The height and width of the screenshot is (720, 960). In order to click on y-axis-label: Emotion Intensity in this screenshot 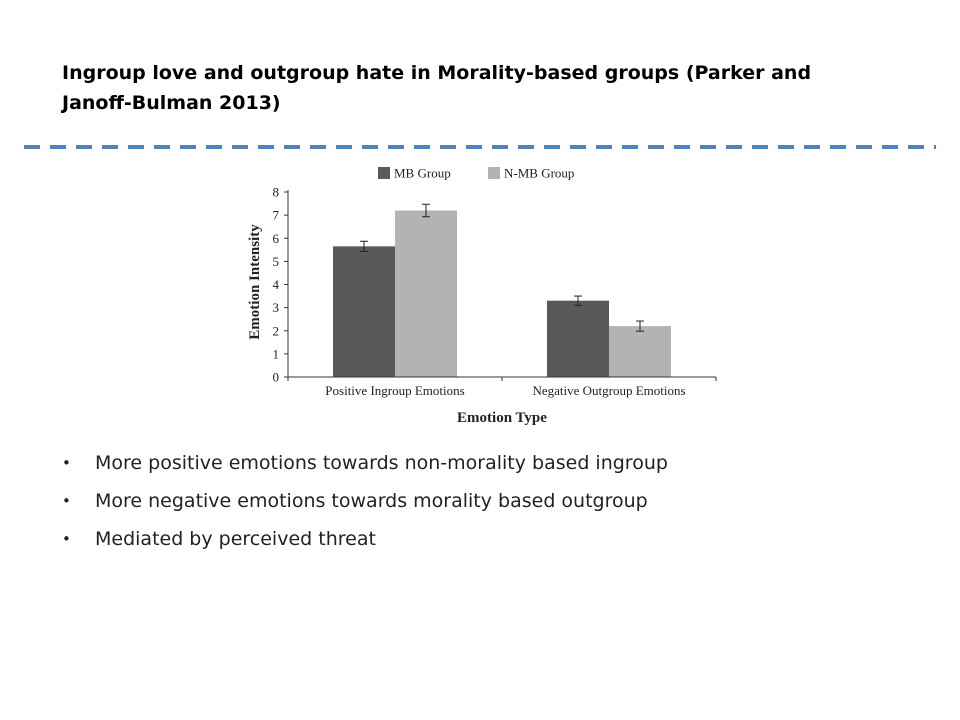, I will do `click(255, 282)`.